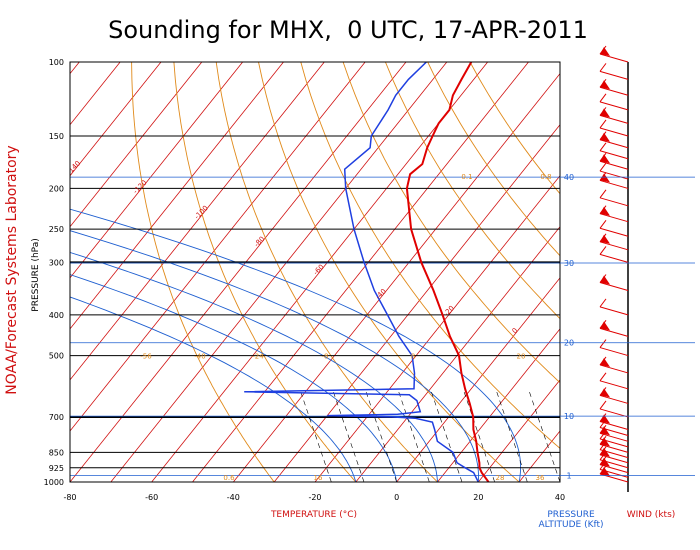 The image size is (700, 550). What do you see at coordinates (151, 497) in the screenshot?
I see `temperature-tick-label: -60` at bounding box center [151, 497].